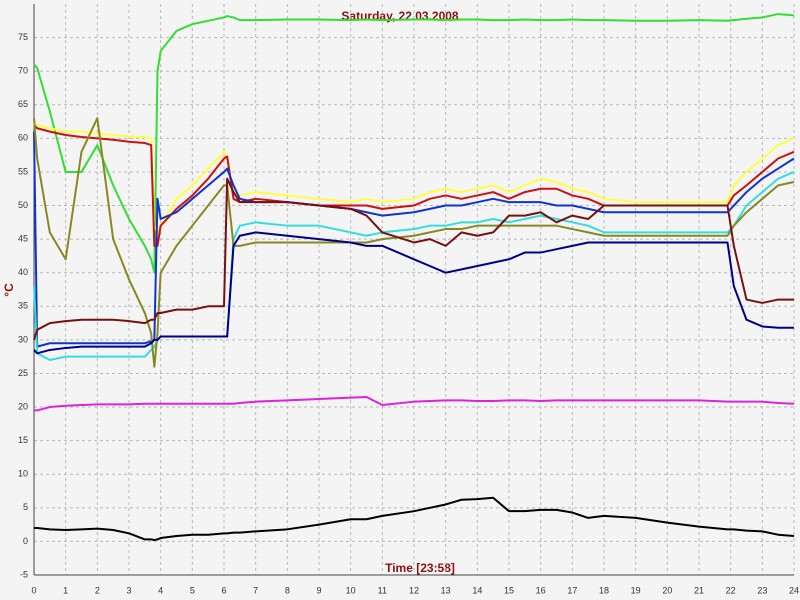 The image size is (800, 600). I want to click on y-tick-label: 35, so click(23, 306).